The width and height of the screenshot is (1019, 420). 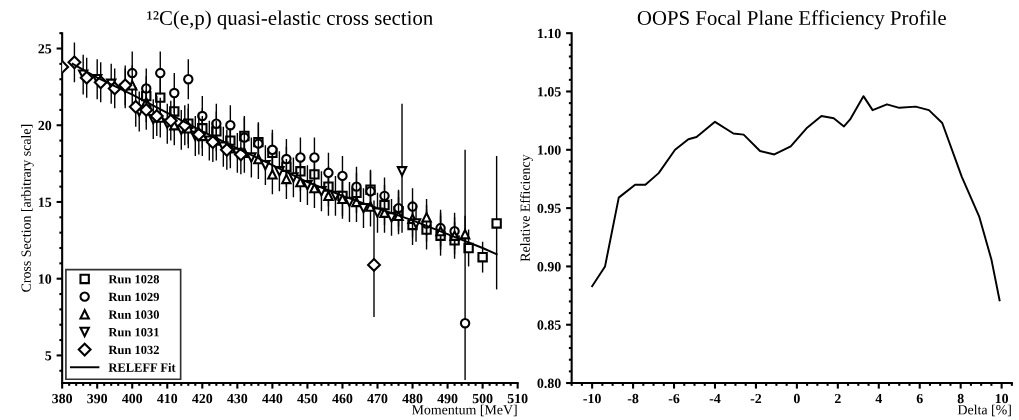 What do you see at coordinates (517, 398) in the screenshot?
I see `x-tick-label: 510` at bounding box center [517, 398].